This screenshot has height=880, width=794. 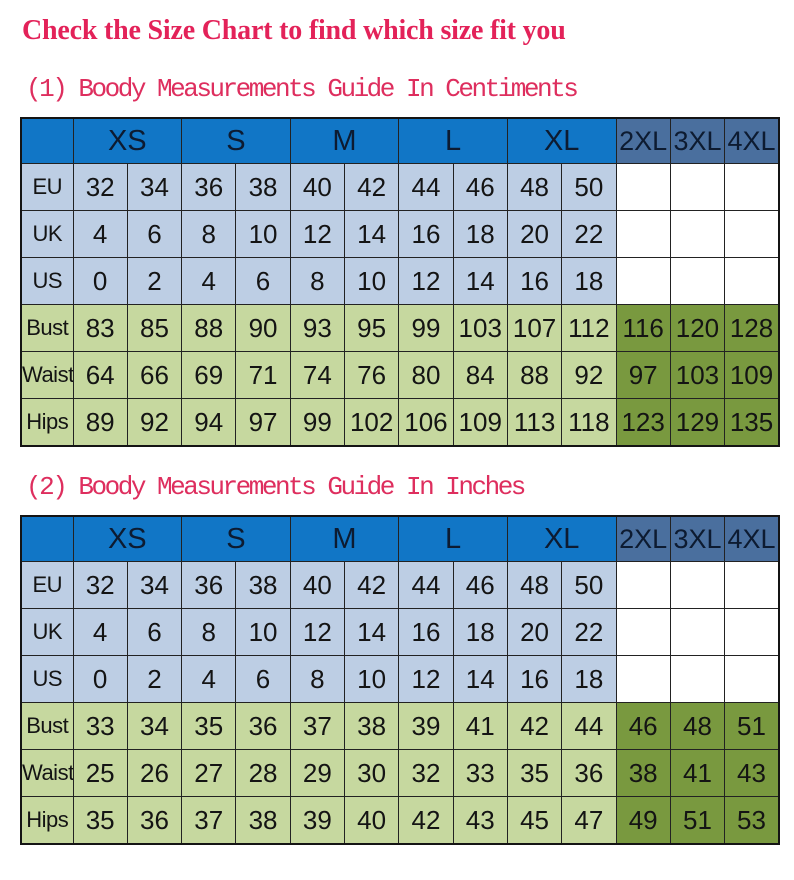 What do you see at coordinates (263, 422) in the screenshot?
I see `value-cell: 97` at bounding box center [263, 422].